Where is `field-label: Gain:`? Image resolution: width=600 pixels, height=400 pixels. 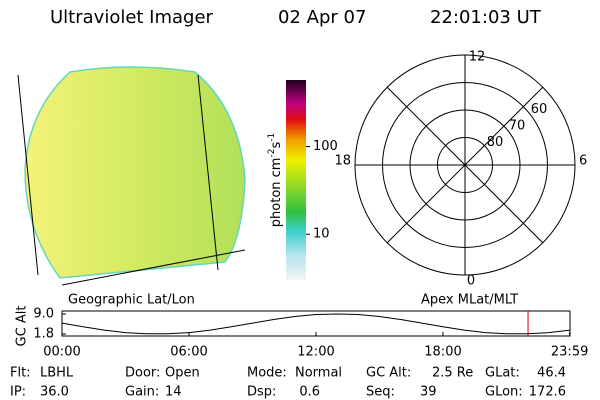 field-label: Gain: is located at coordinates (142, 392).